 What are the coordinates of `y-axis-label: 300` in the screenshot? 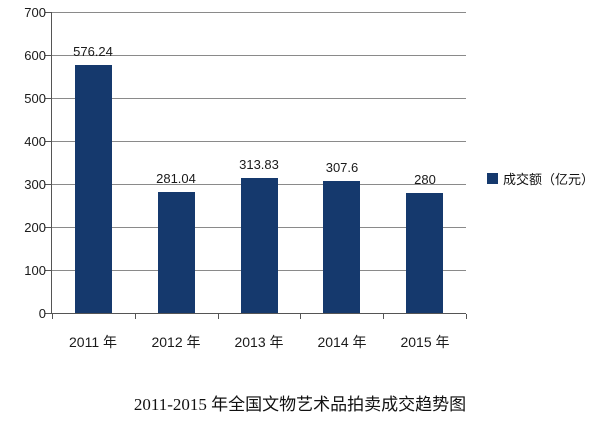 It's located at (35, 184).